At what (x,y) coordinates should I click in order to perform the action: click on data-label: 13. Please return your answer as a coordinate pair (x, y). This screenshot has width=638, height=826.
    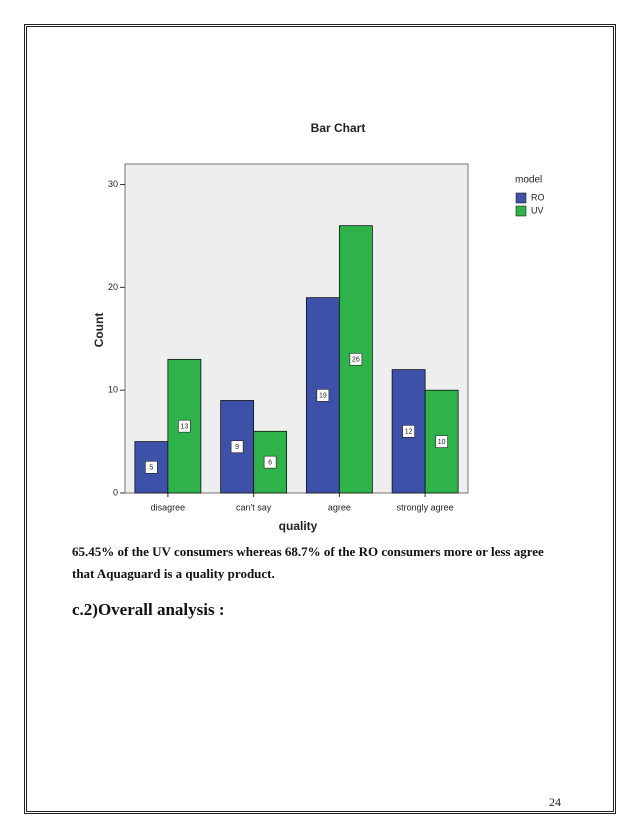
    Looking at the image, I should click on (184, 427).